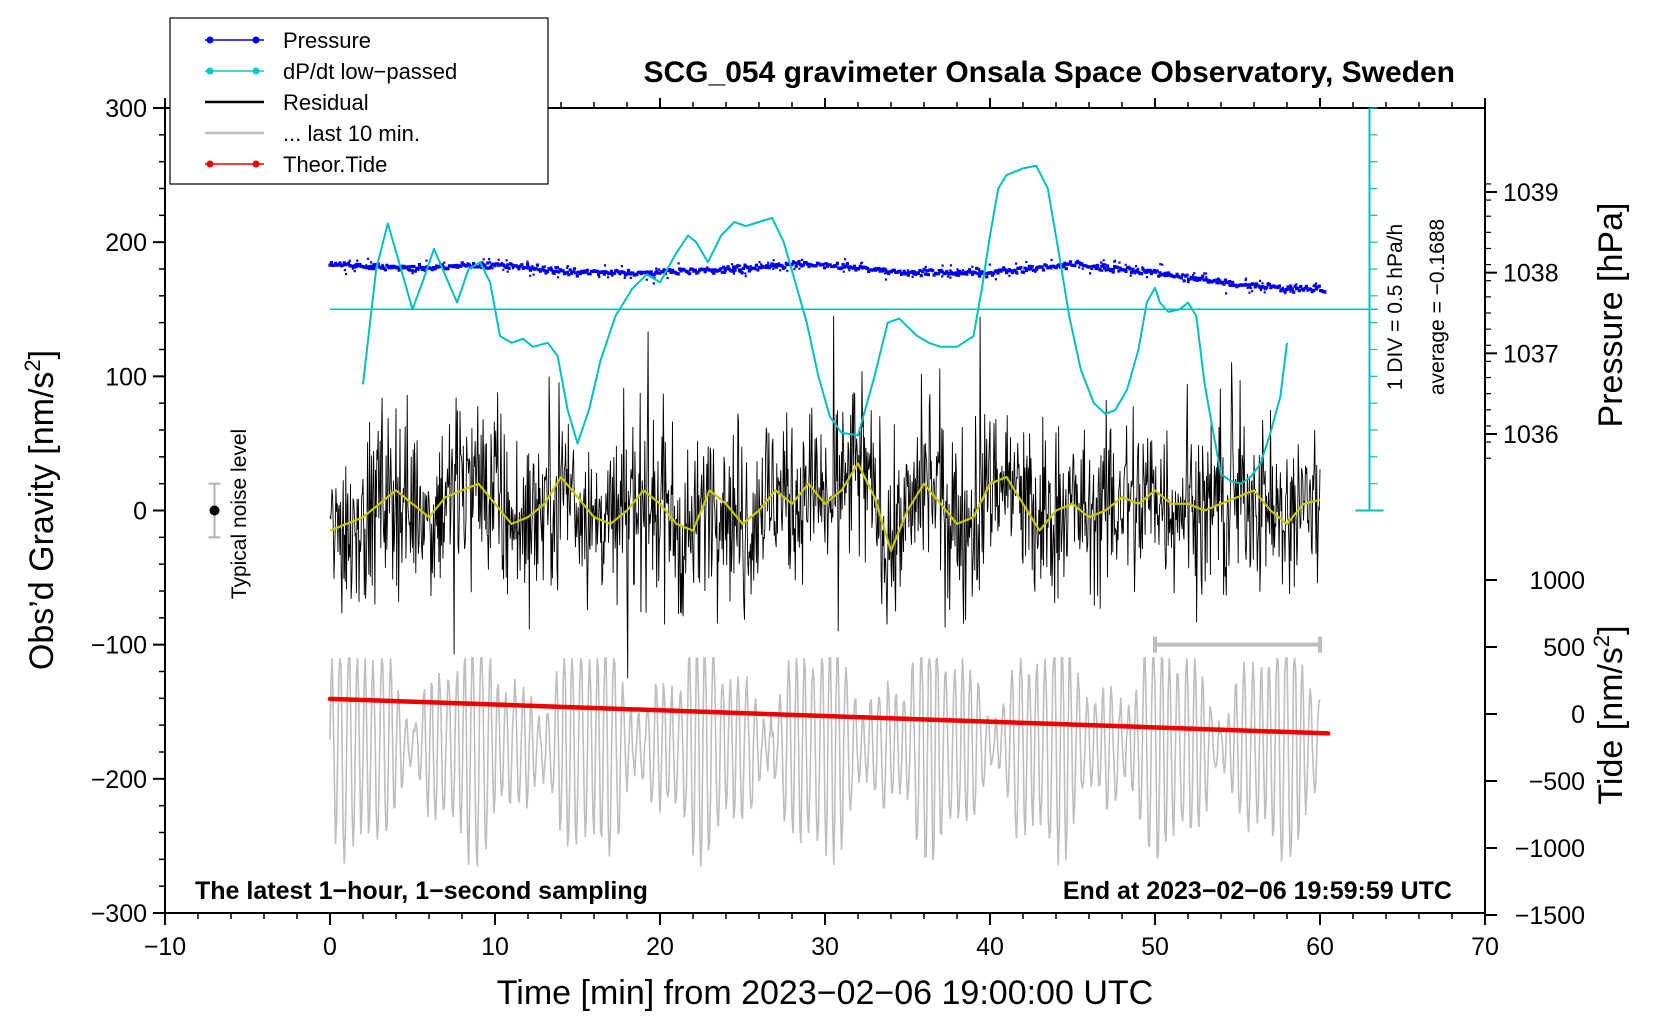 The width and height of the screenshot is (1660, 1020). Describe the element at coordinates (330, 947) in the screenshot. I see `x-tick-label: 0` at that location.